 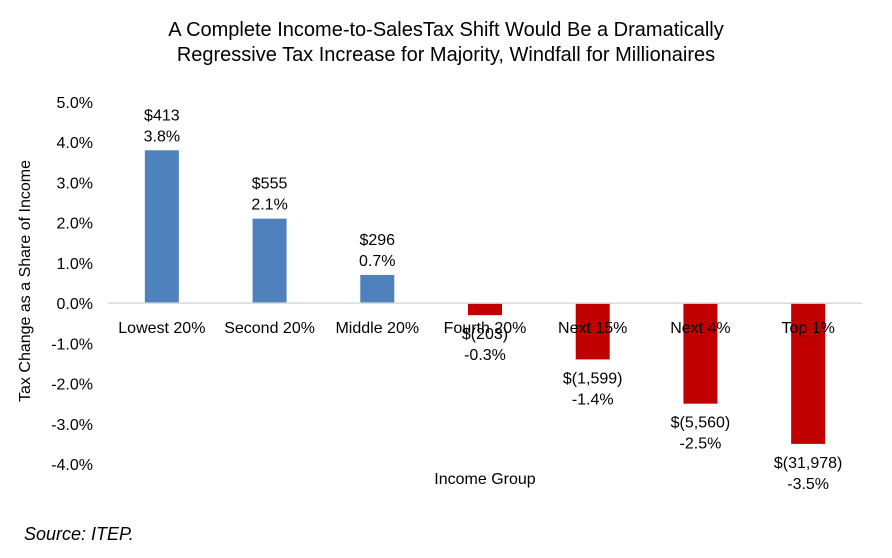 I want to click on percent-data-label: -3.5%, so click(x=808, y=484).